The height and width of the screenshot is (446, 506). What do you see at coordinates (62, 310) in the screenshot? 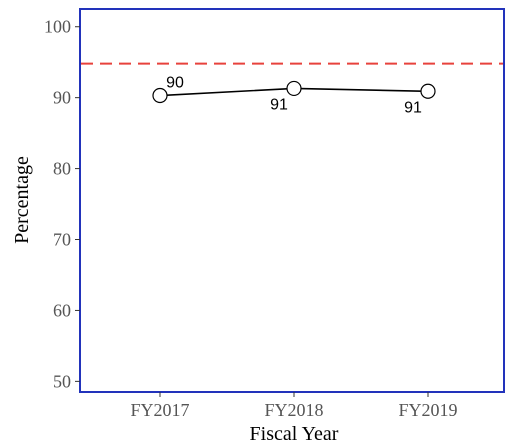
I see `y-tick-label: 60` at bounding box center [62, 310].